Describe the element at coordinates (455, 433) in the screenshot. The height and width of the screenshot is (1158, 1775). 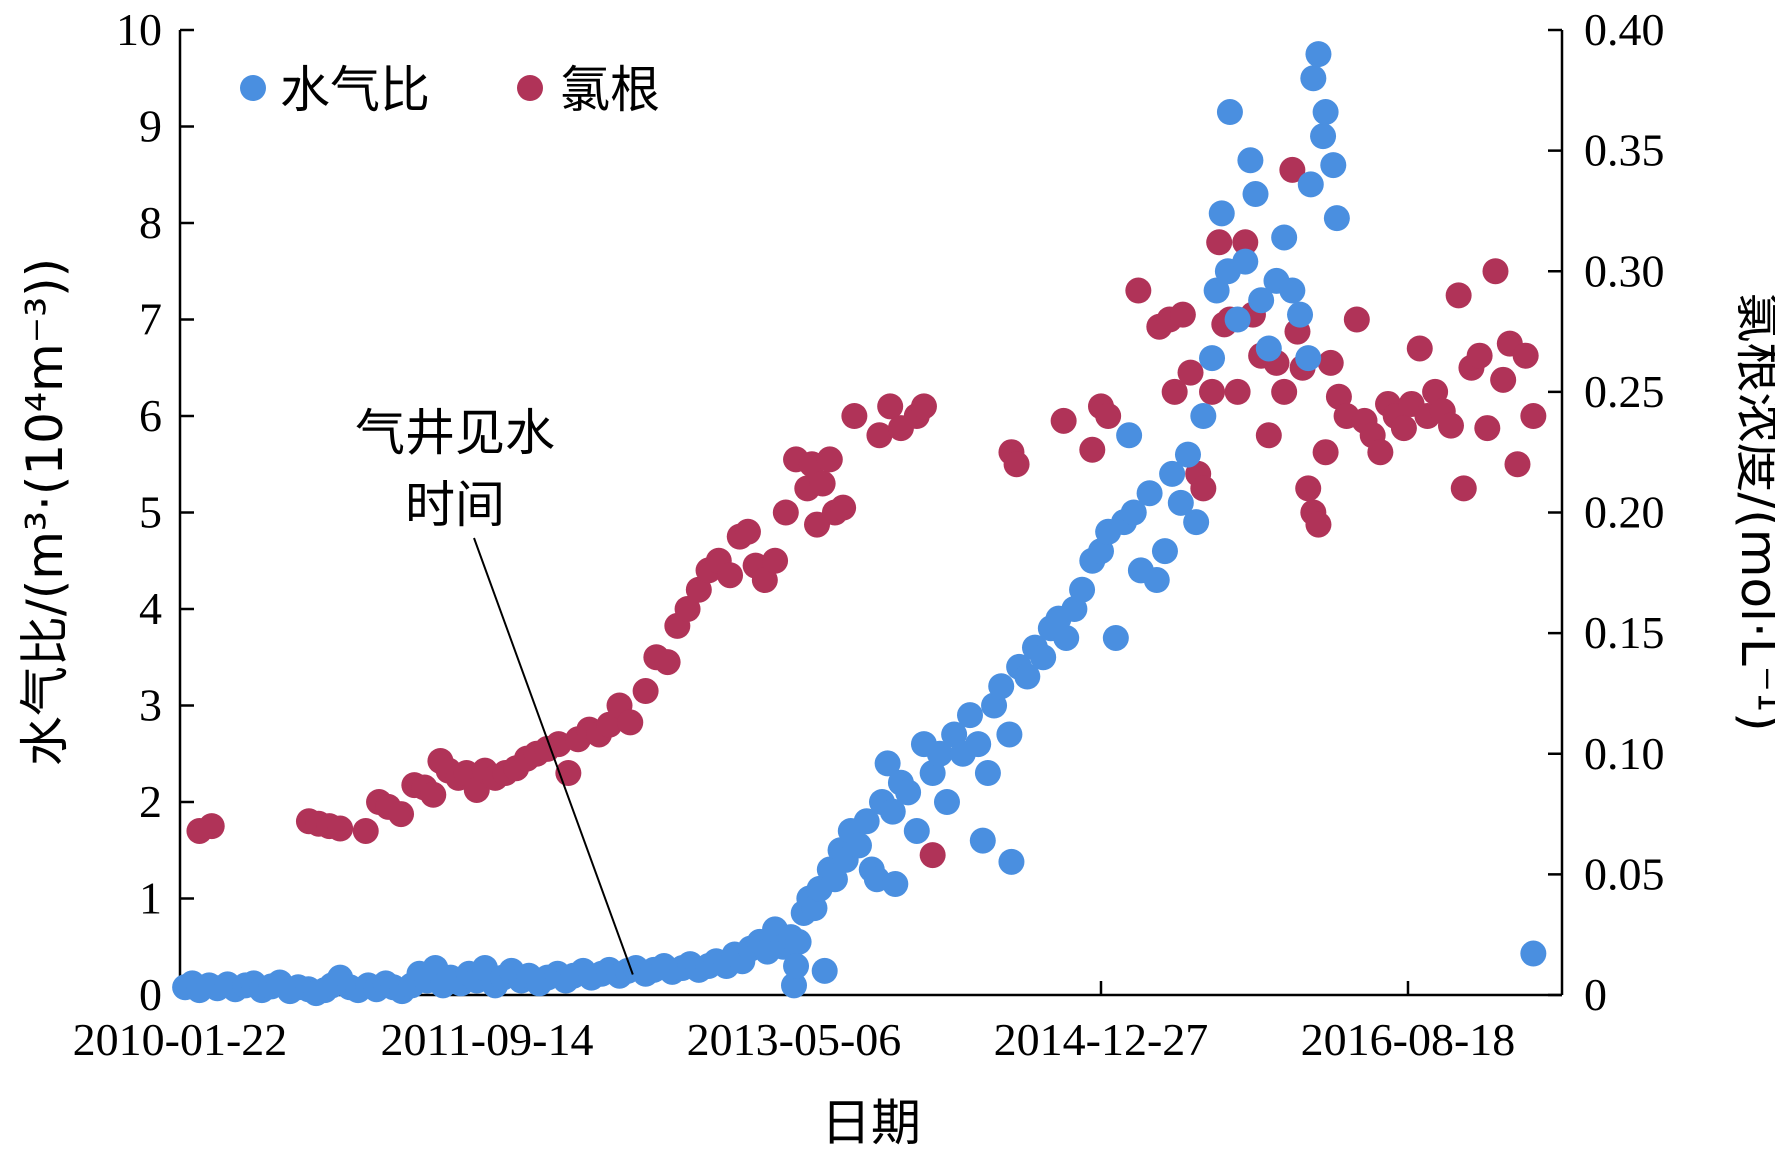
I see `annotation-line-1: 气井见水` at that location.